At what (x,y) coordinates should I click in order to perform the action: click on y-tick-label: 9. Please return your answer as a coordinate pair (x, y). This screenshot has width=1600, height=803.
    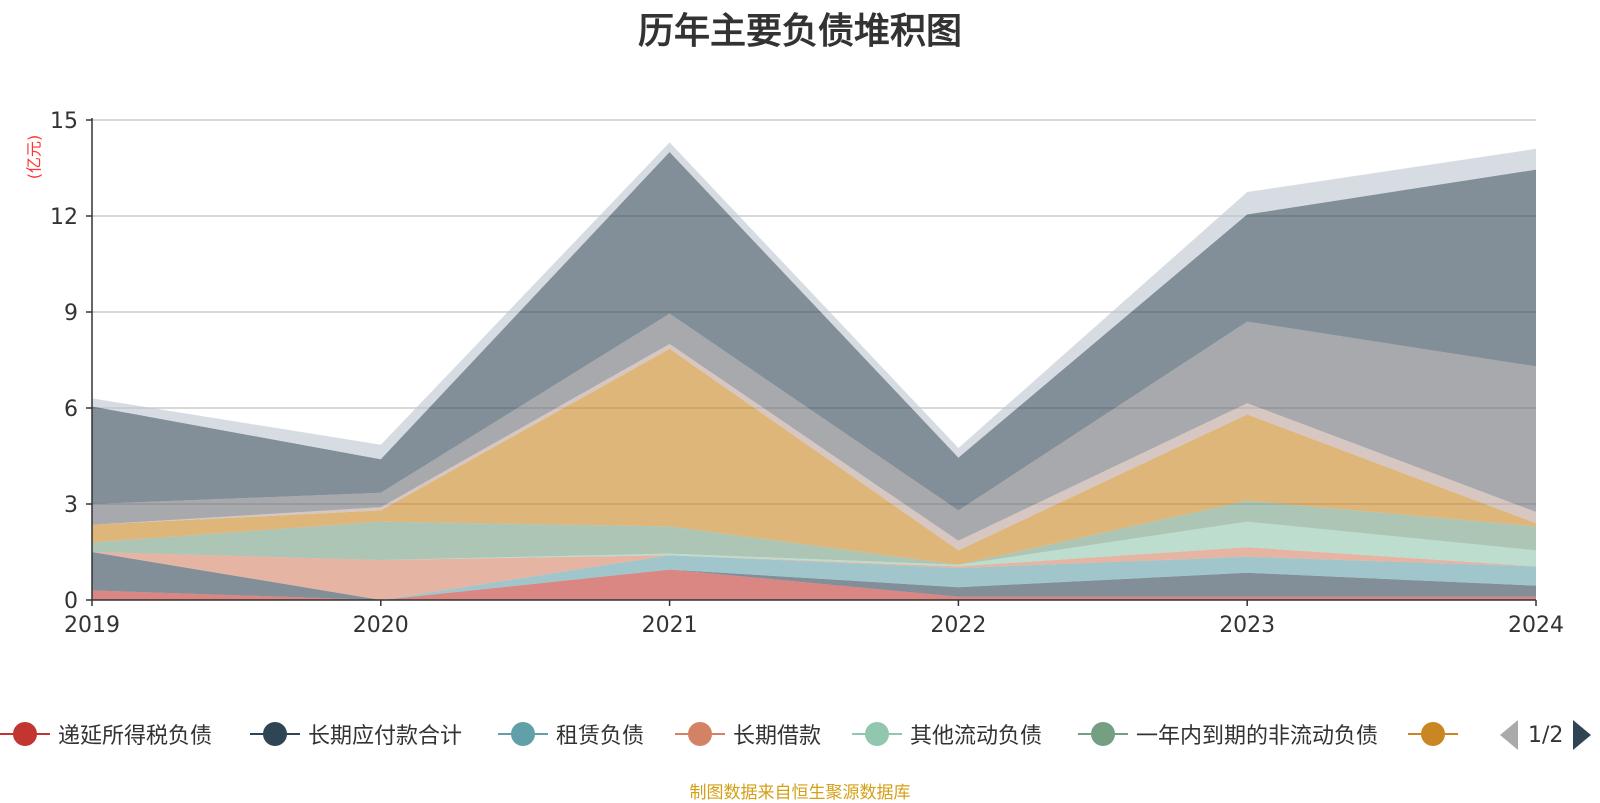
    Looking at the image, I should click on (71, 313).